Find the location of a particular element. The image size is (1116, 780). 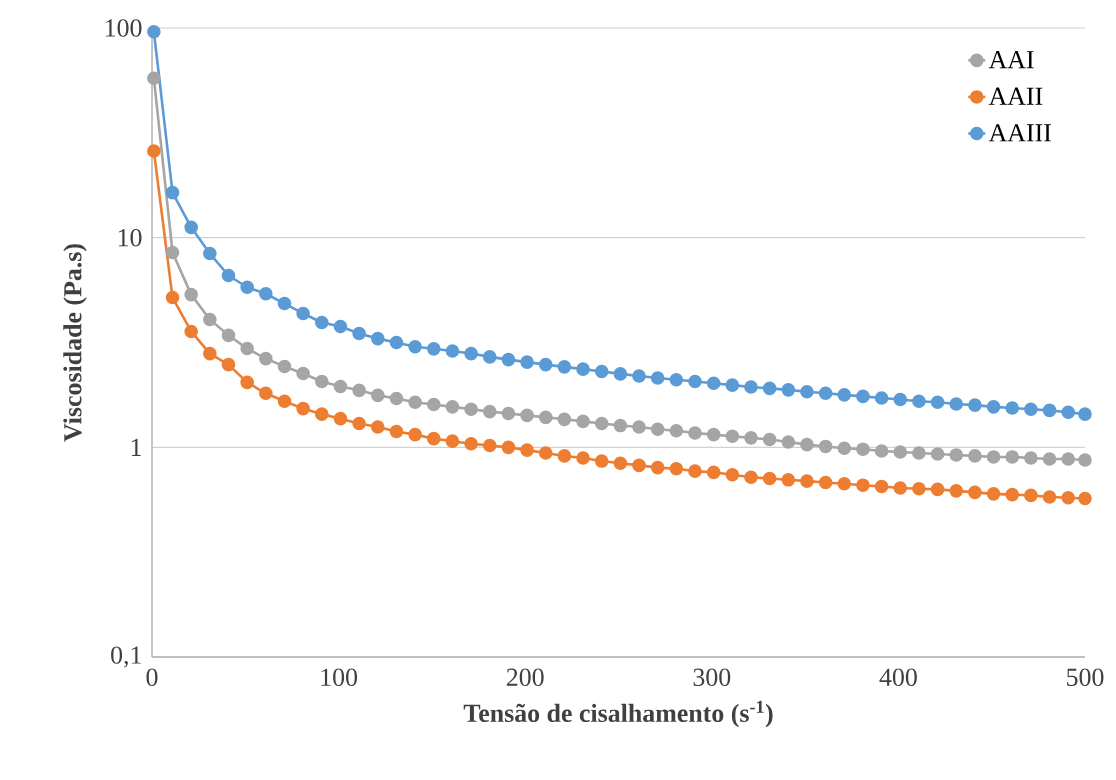

y-tick-label: 100 is located at coordinates (123, 28).